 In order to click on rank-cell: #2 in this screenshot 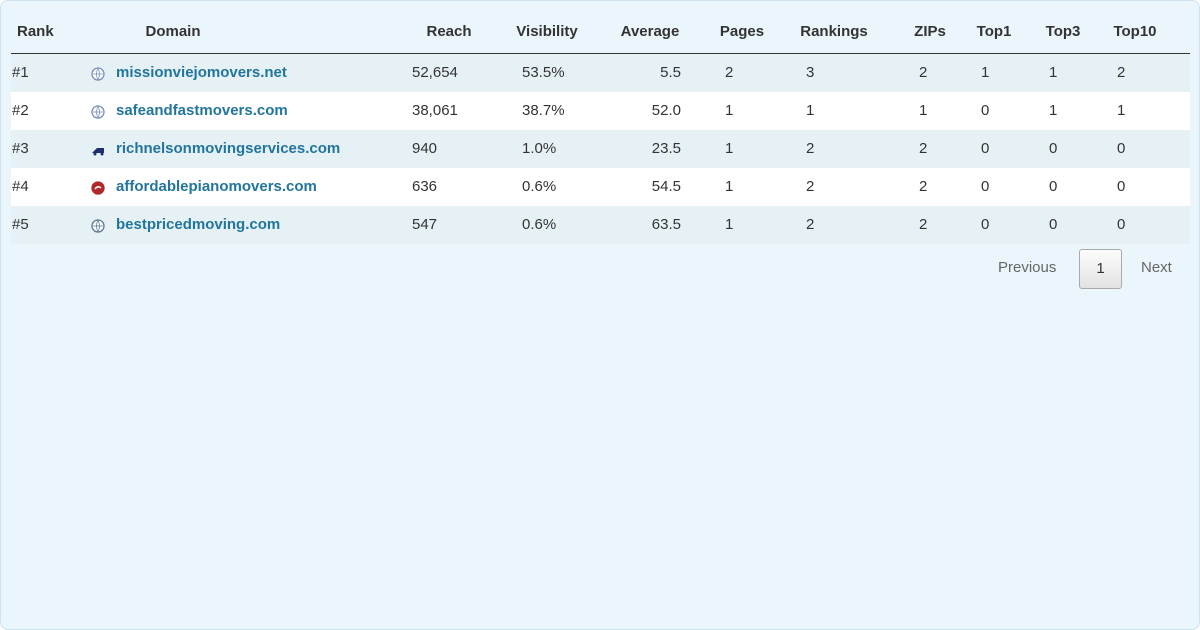, I will do `click(20, 110)`.